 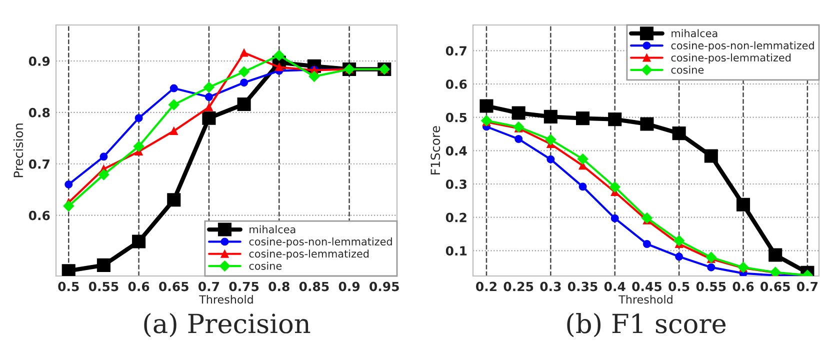 I want to click on x-tick-label: 0.4, so click(x=615, y=287).